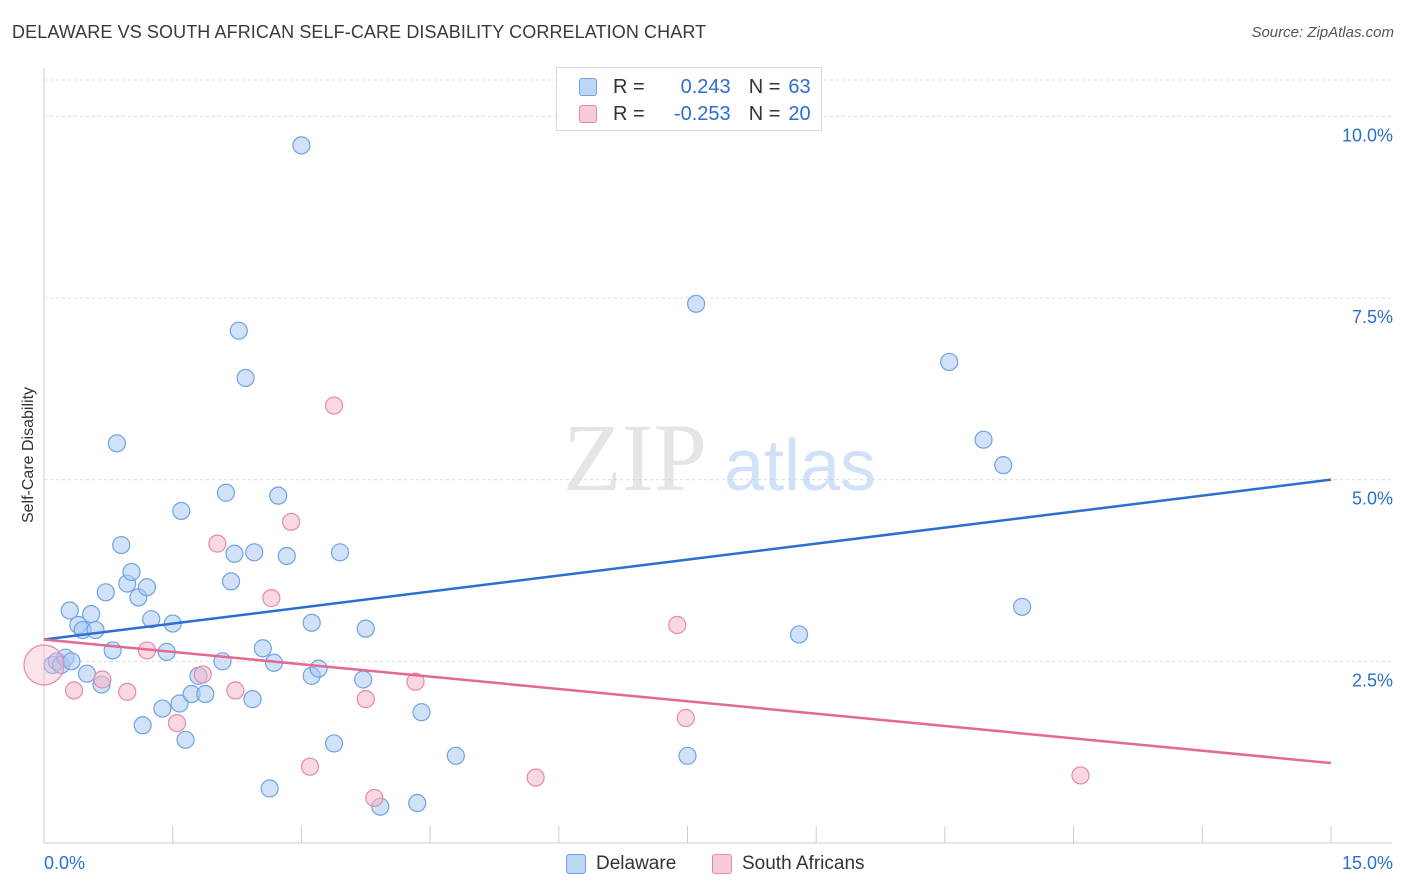 The image size is (1406, 892). What do you see at coordinates (799, 113) in the screenshot?
I see `legend-n-value: 20` at bounding box center [799, 113].